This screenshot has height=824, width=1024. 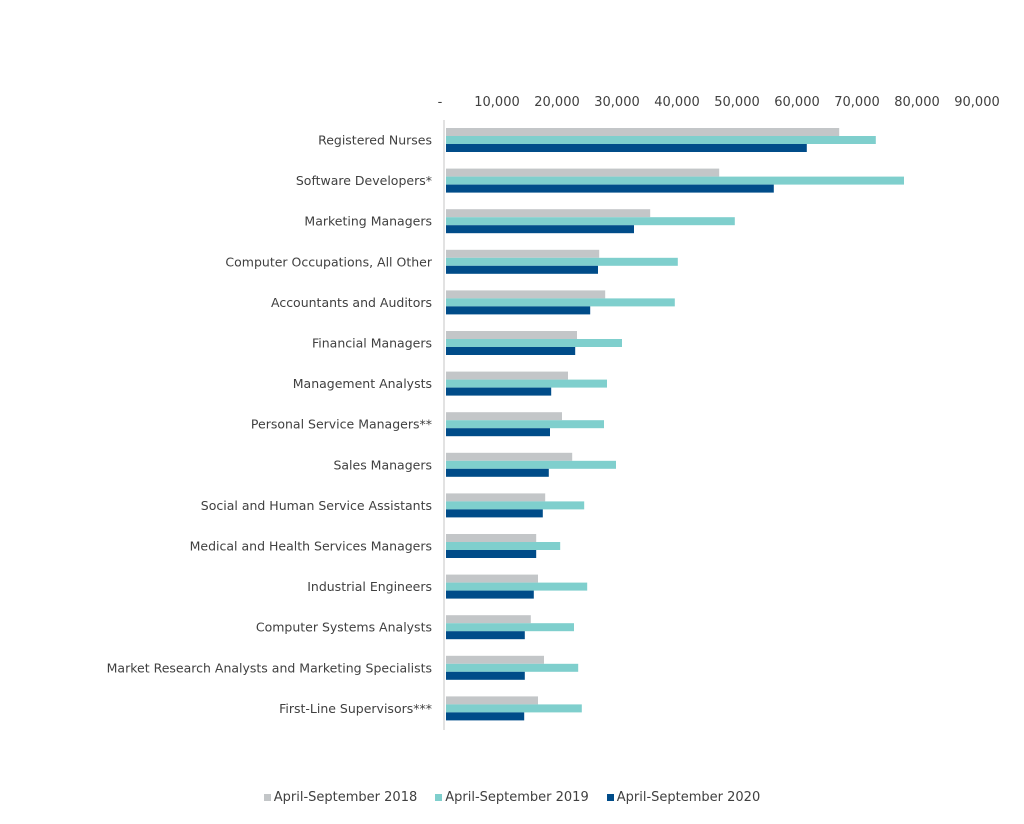 I want to click on category-label: Social and Human Service Assistants, so click(x=316, y=505).